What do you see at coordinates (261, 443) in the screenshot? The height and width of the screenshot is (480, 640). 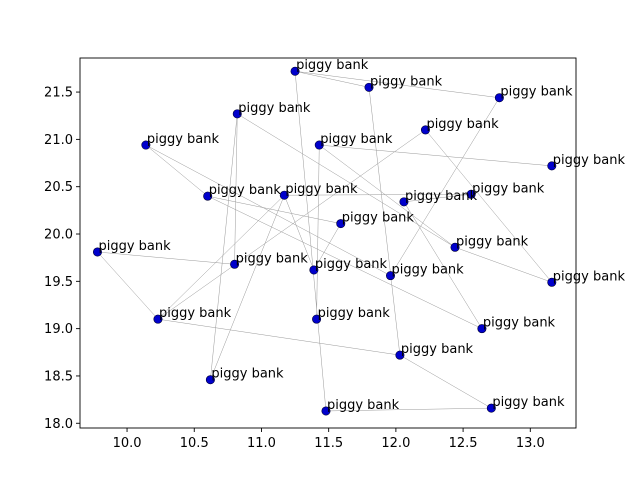 I see `x-tick-label: 11.0` at bounding box center [261, 443].